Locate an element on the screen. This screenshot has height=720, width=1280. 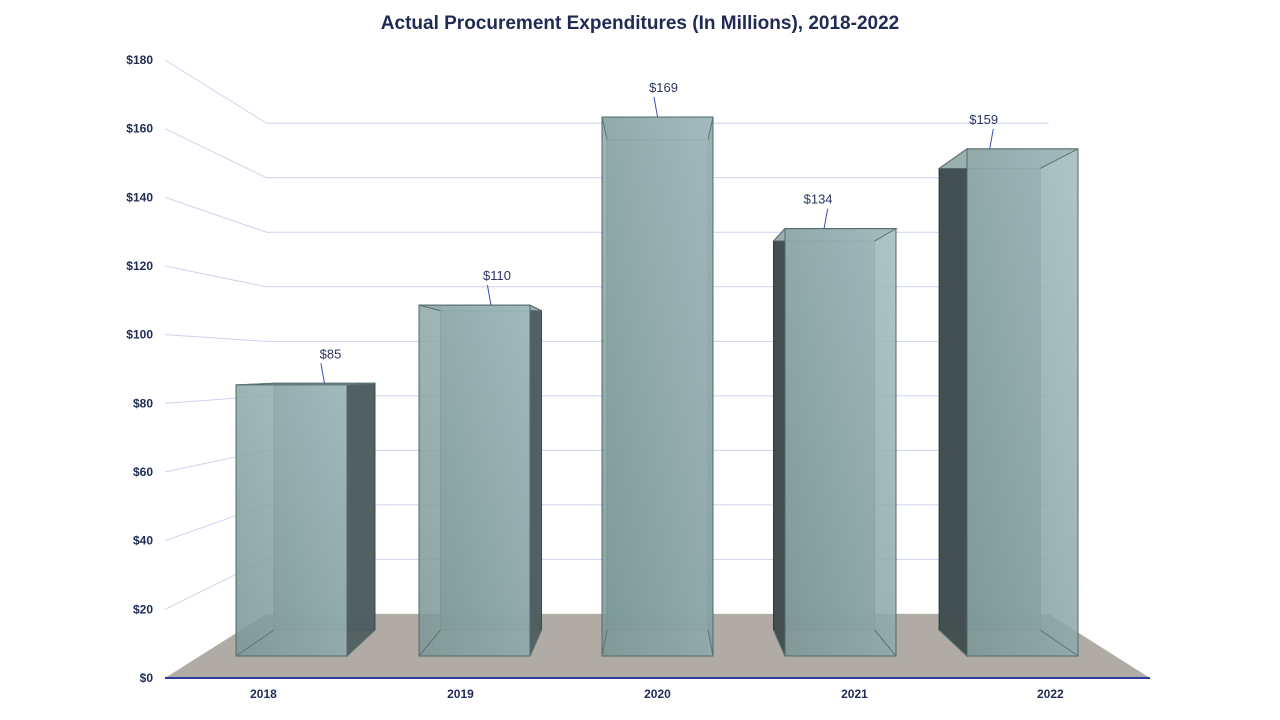
bar-2019 is located at coordinates (480, 480).